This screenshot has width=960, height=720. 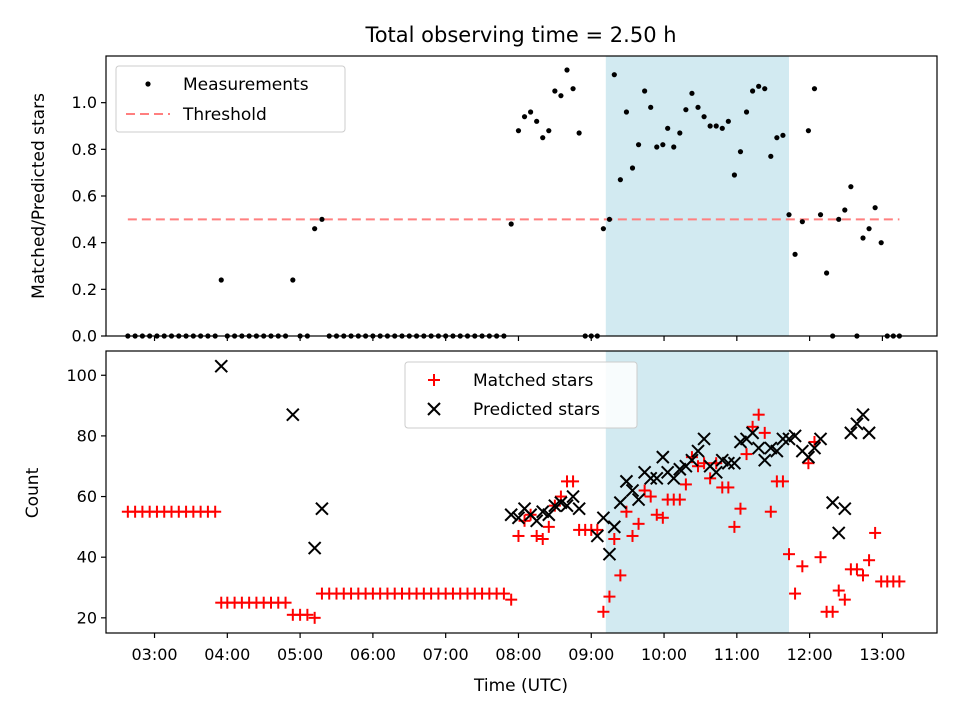 What do you see at coordinates (230, 99) in the screenshot?
I see `top-legend: Measurements Threshold` at bounding box center [230, 99].